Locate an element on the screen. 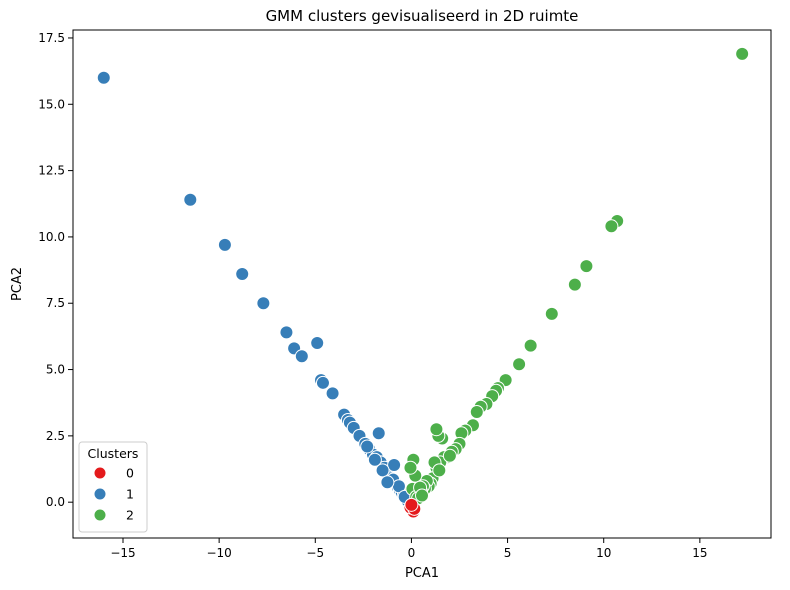 This screenshot has width=790, height=590. x-tick-label: −10 is located at coordinates (218, 553).